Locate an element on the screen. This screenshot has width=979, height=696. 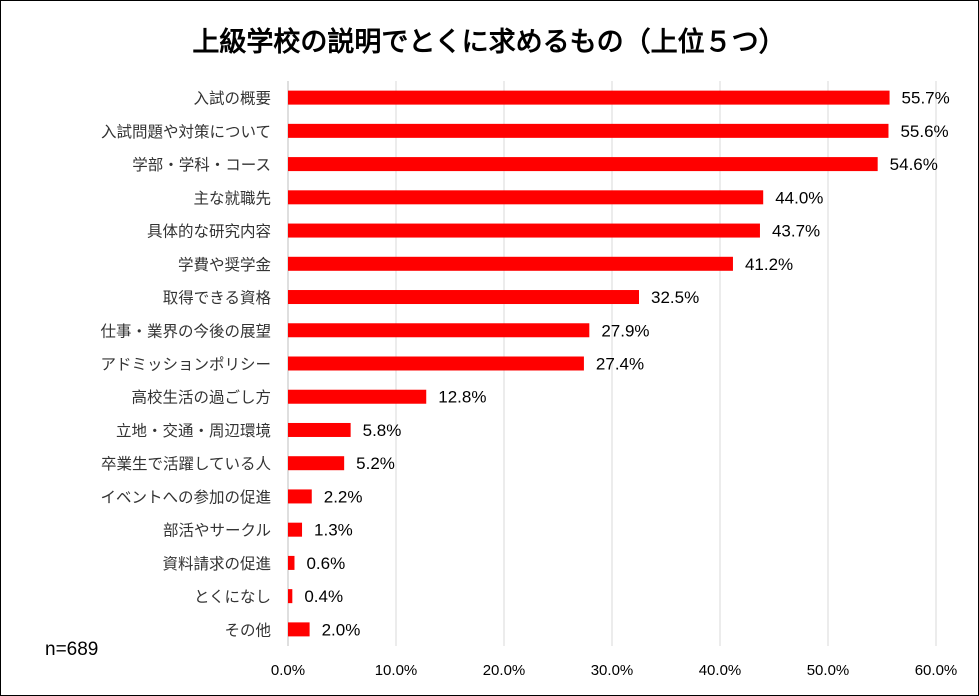
category-label: 学部・学科・コース is located at coordinates (201, 165).